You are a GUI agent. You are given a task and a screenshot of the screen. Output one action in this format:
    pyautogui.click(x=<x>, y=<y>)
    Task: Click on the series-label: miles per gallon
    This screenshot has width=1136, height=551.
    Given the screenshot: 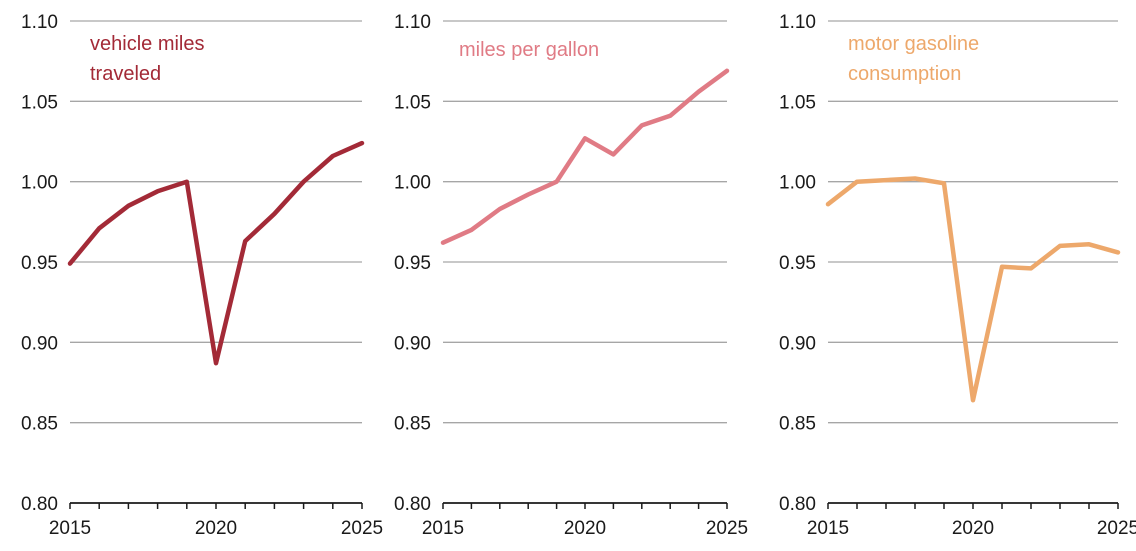 What is the action you would take?
    pyautogui.click(x=529, y=50)
    